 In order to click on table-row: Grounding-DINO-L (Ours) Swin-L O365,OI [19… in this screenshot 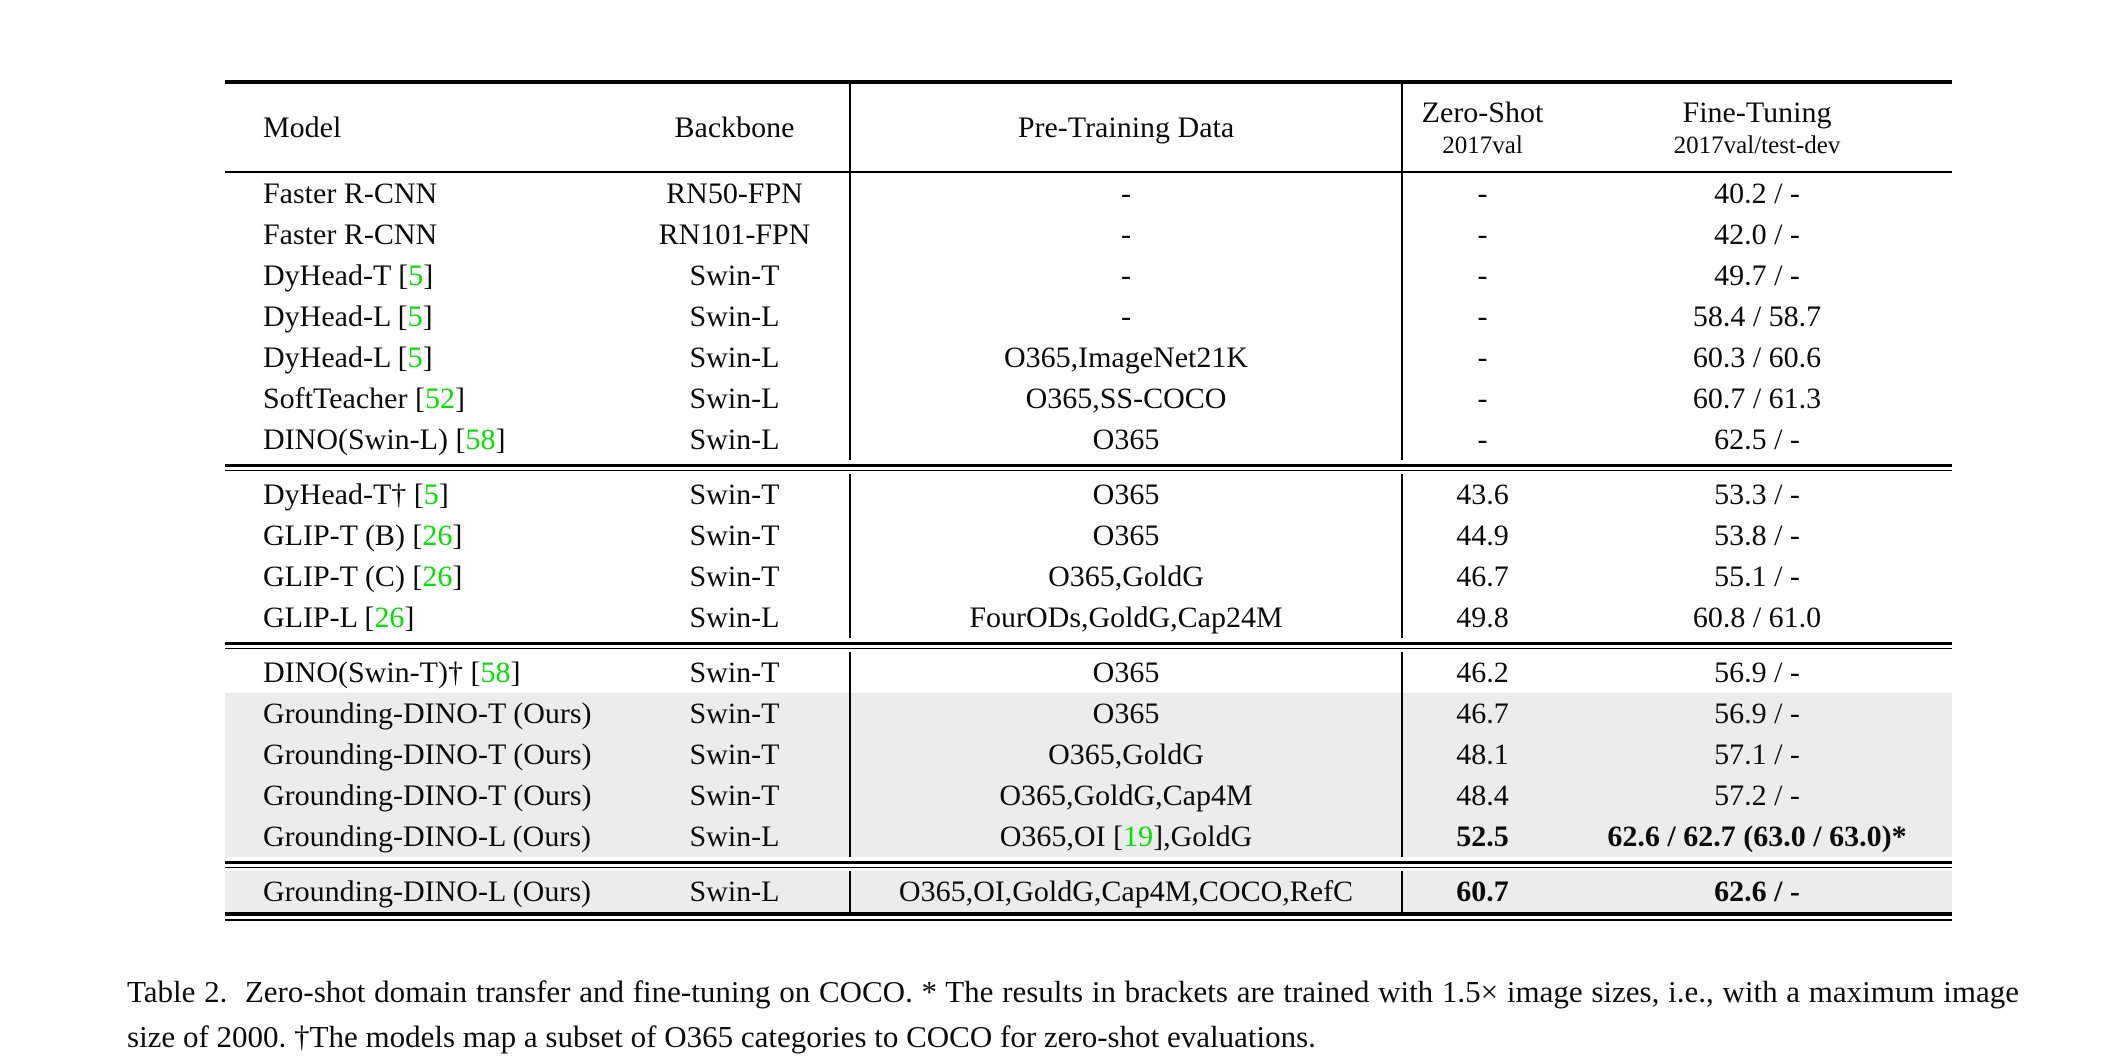, I will do `click(1088, 836)`.